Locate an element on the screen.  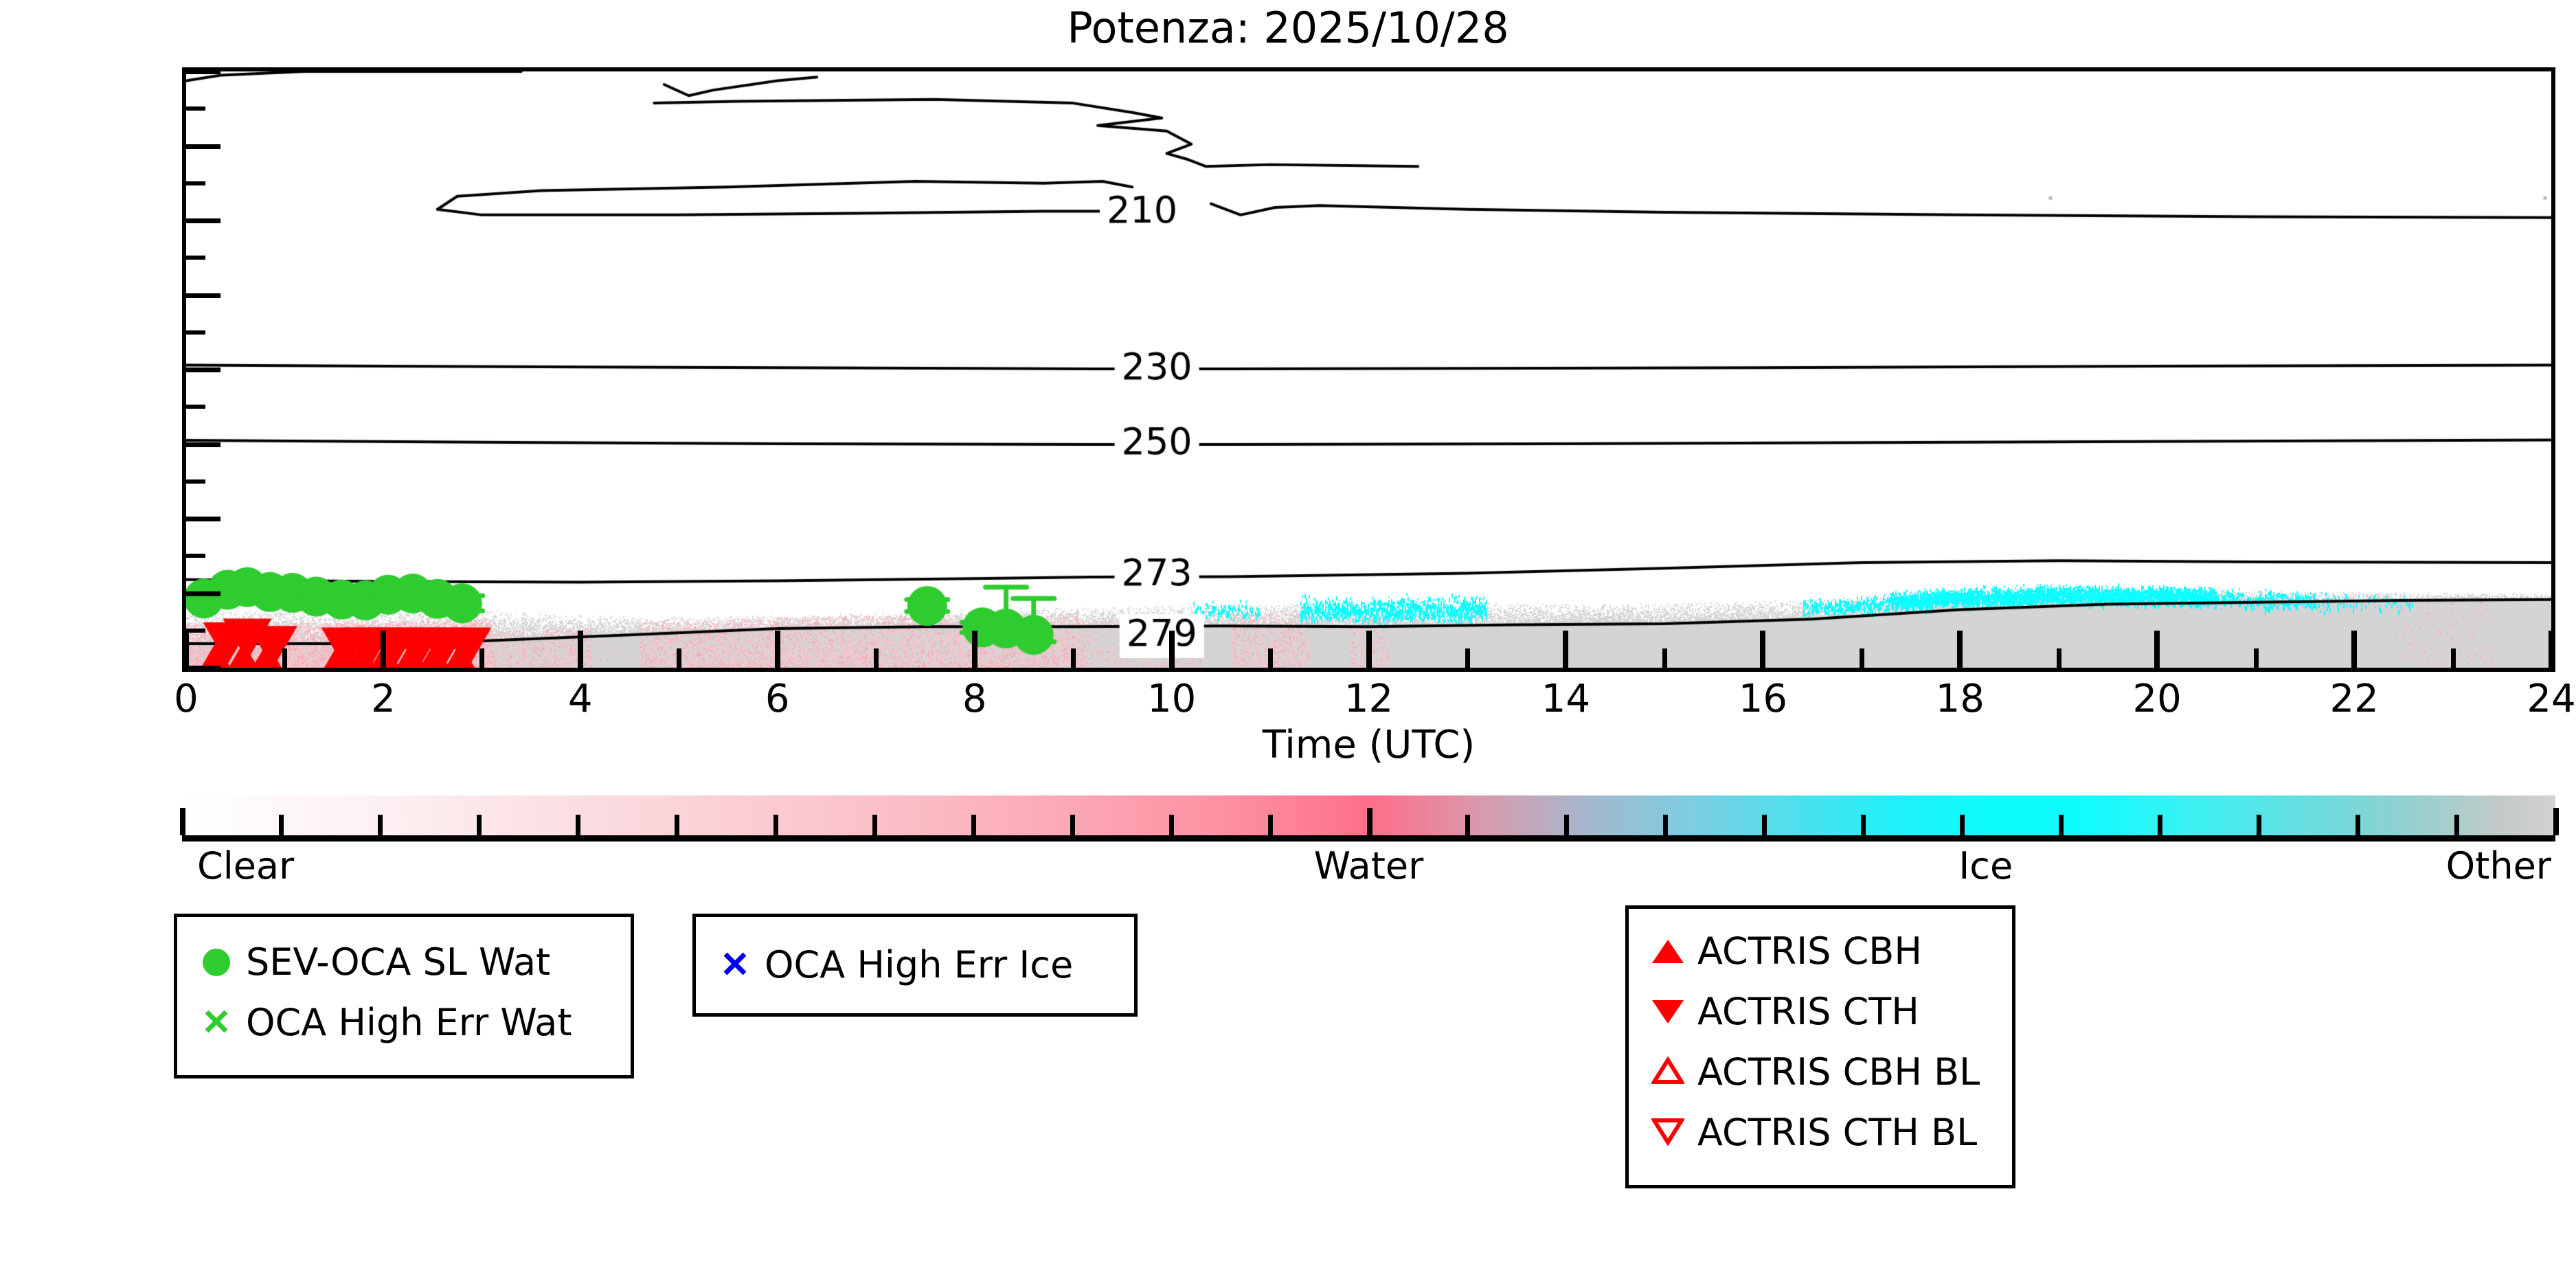
legend-item-label: ACTRIS CTH is located at coordinates (1808, 1011).